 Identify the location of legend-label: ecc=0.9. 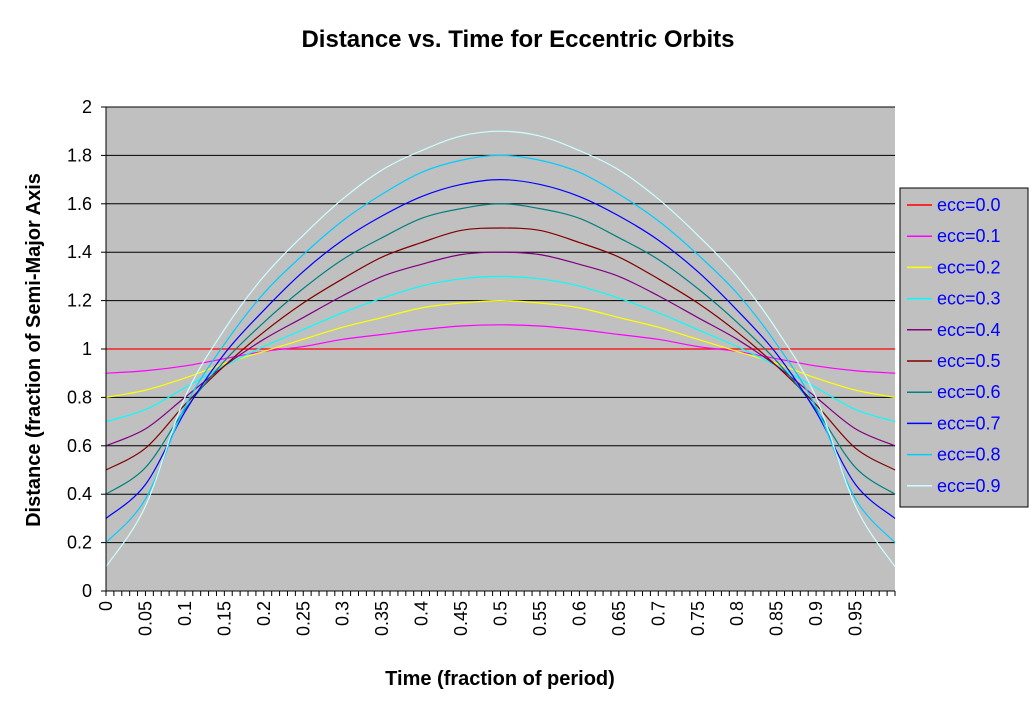
(969, 486).